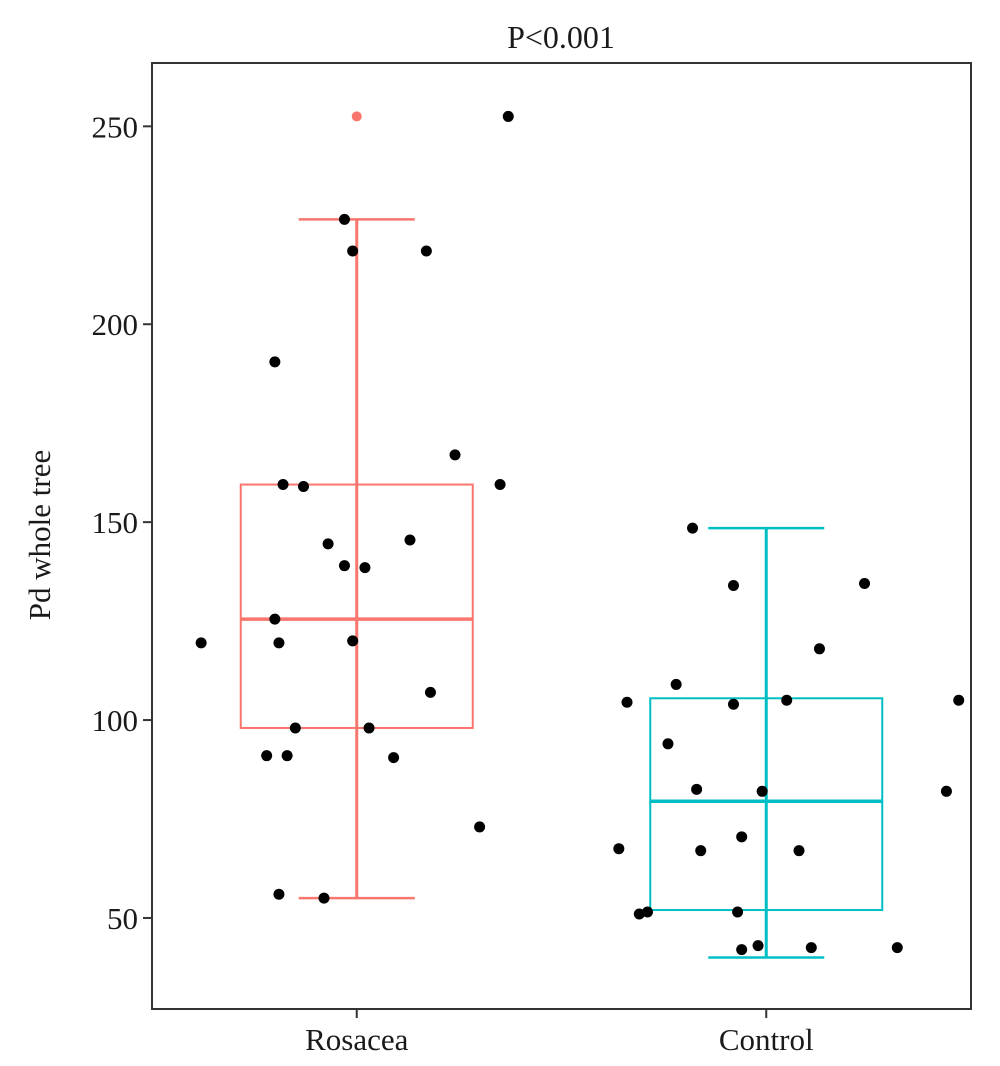  Describe the element at coordinates (561, 37) in the screenshot. I see `chart-title: P<0.001` at that location.